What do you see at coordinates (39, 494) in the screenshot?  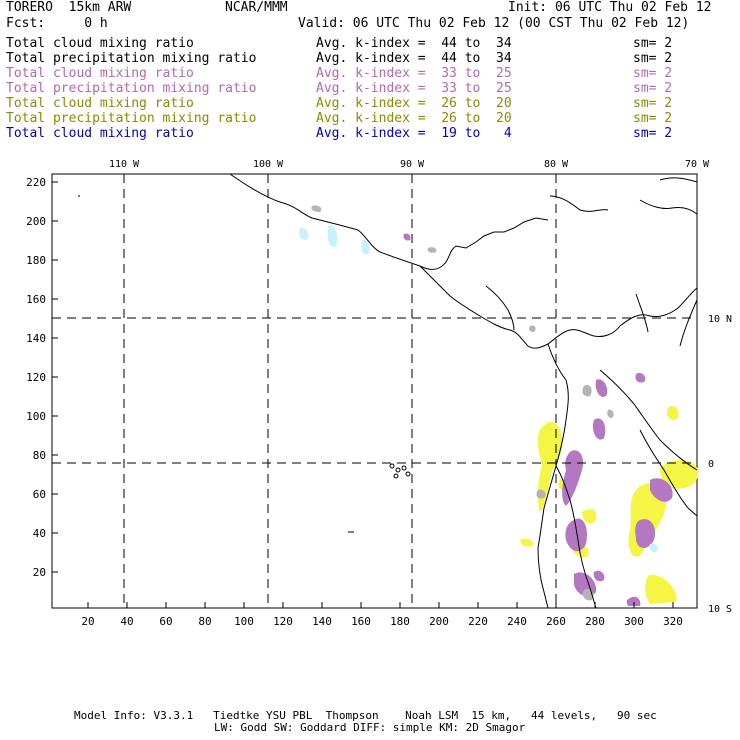 I see `y-tick-label: 60` at bounding box center [39, 494].